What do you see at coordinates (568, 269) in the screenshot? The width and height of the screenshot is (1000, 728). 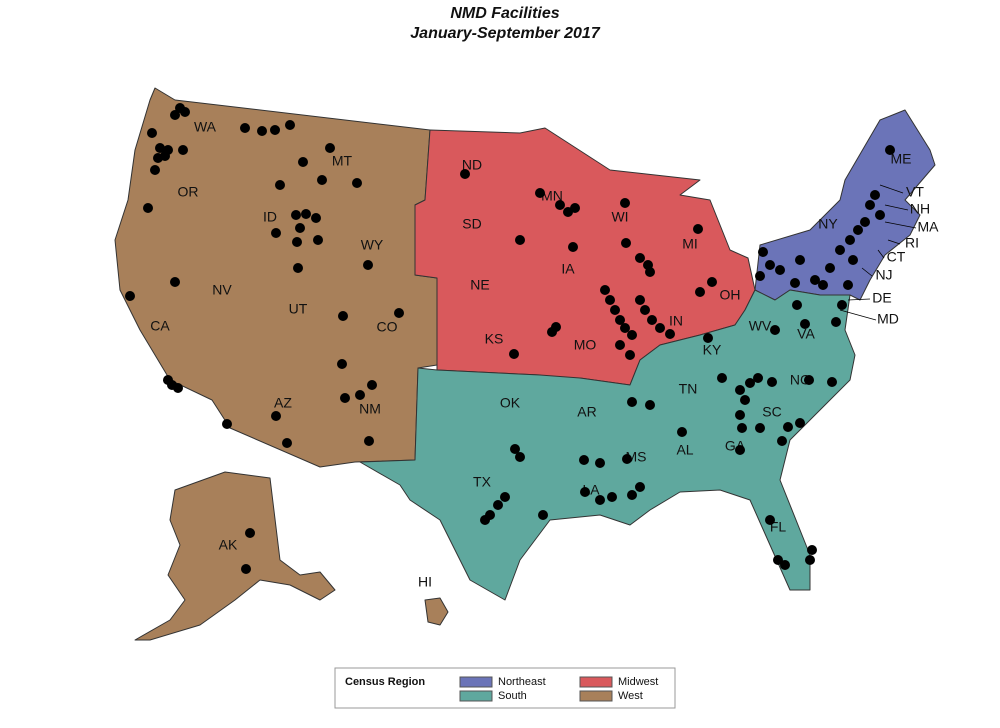 I see `state-label: IA` at bounding box center [568, 269].